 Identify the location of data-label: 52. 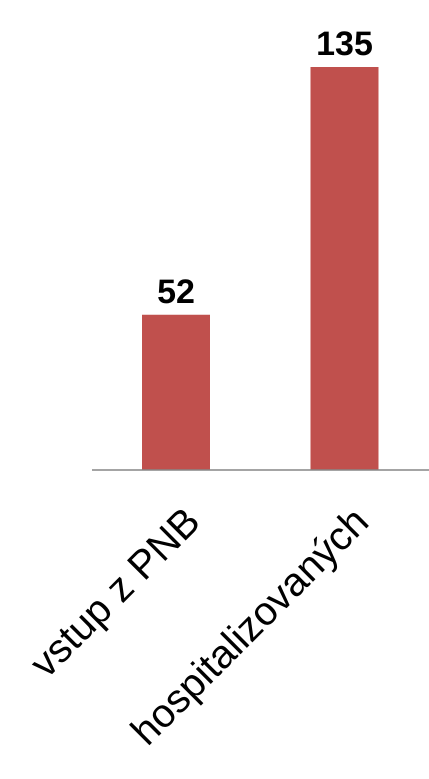
(176, 291).